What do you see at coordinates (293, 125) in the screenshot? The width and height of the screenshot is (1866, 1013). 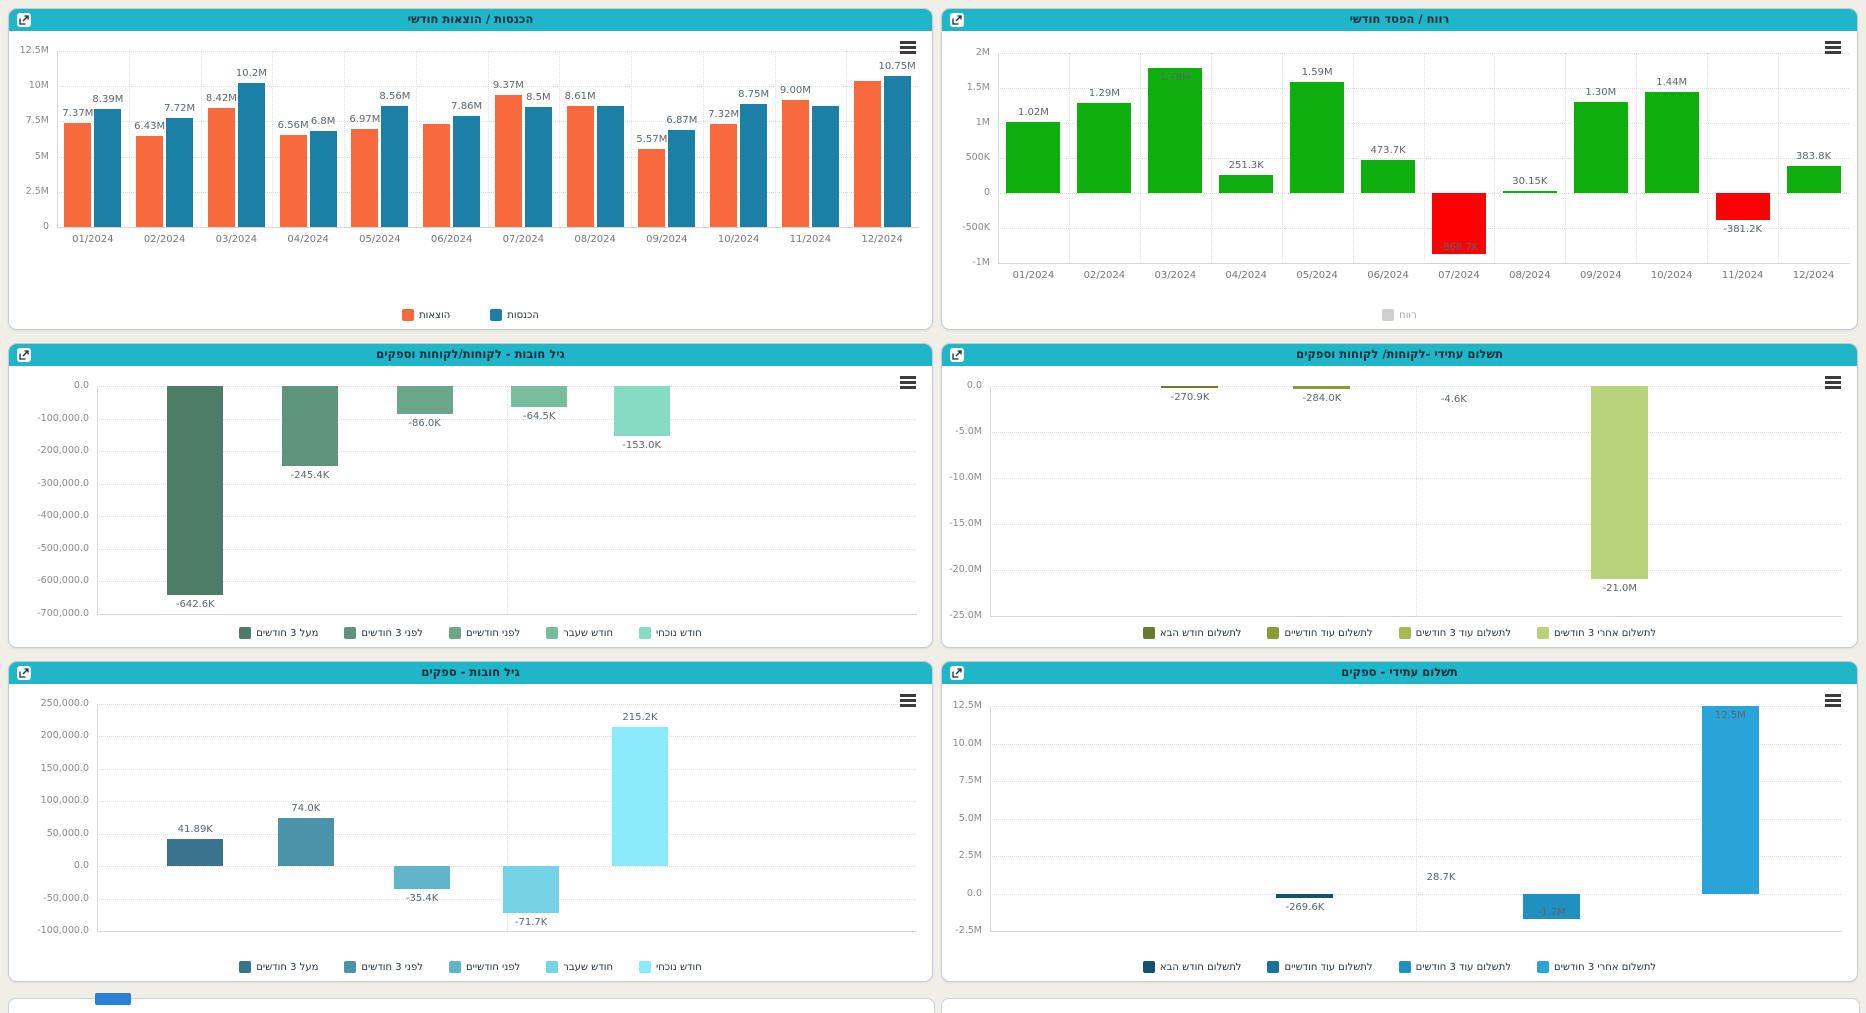 I see `bar-label: 6.56M` at bounding box center [293, 125].